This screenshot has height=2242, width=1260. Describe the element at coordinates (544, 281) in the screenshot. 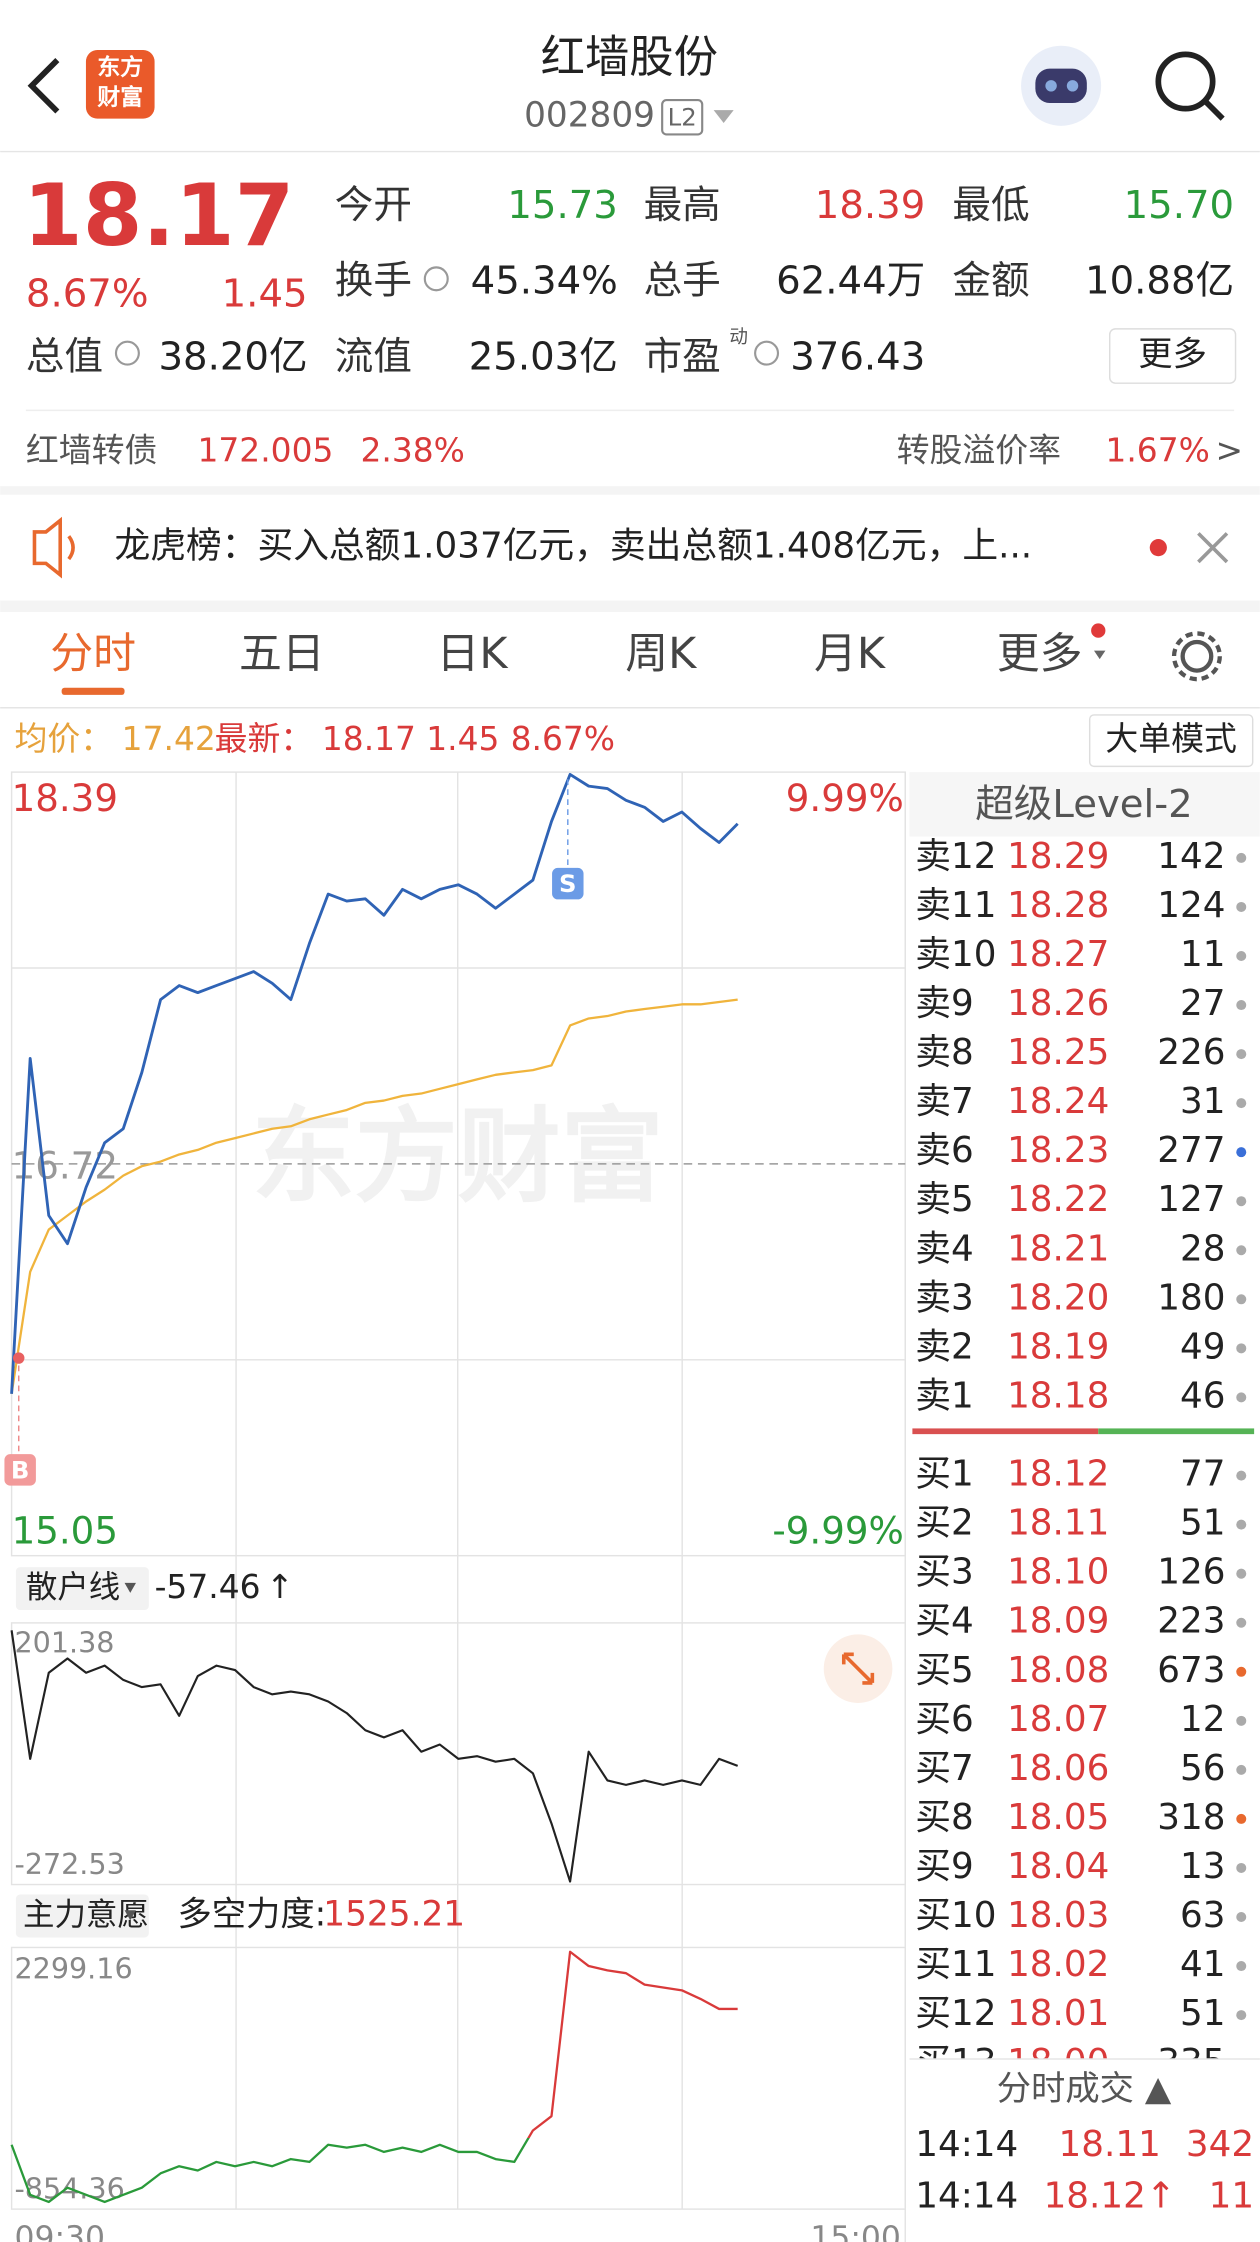

I see `stat-value: 45.34%` at that location.